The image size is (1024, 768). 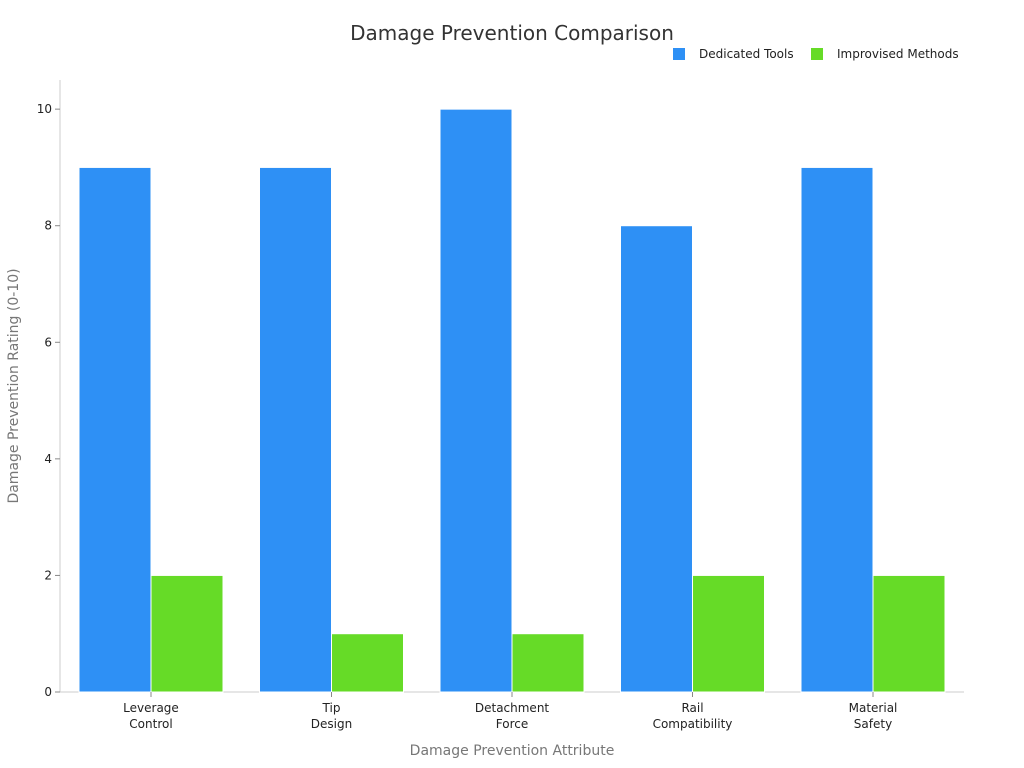 What do you see at coordinates (14, 385) in the screenshot?
I see `y-axis-title: Damage Prevention Rating (0-10)` at bounding box center [14, 385].